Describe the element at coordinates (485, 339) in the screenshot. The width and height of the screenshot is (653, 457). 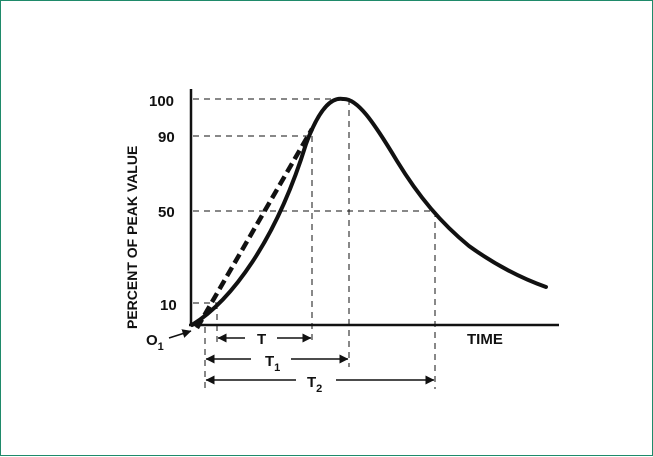
I see `x-axis-label: TIME` at that location.